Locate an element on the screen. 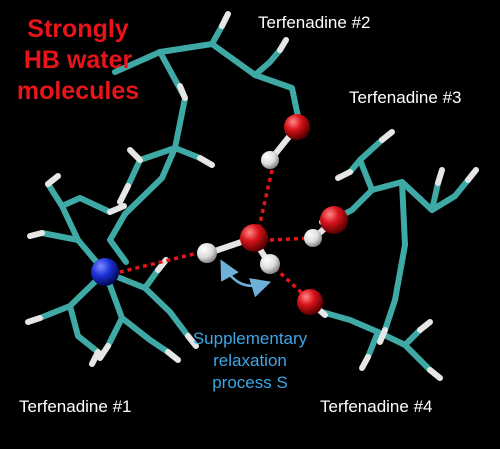  relaxation-arrow is located at coordinates (246, 278).